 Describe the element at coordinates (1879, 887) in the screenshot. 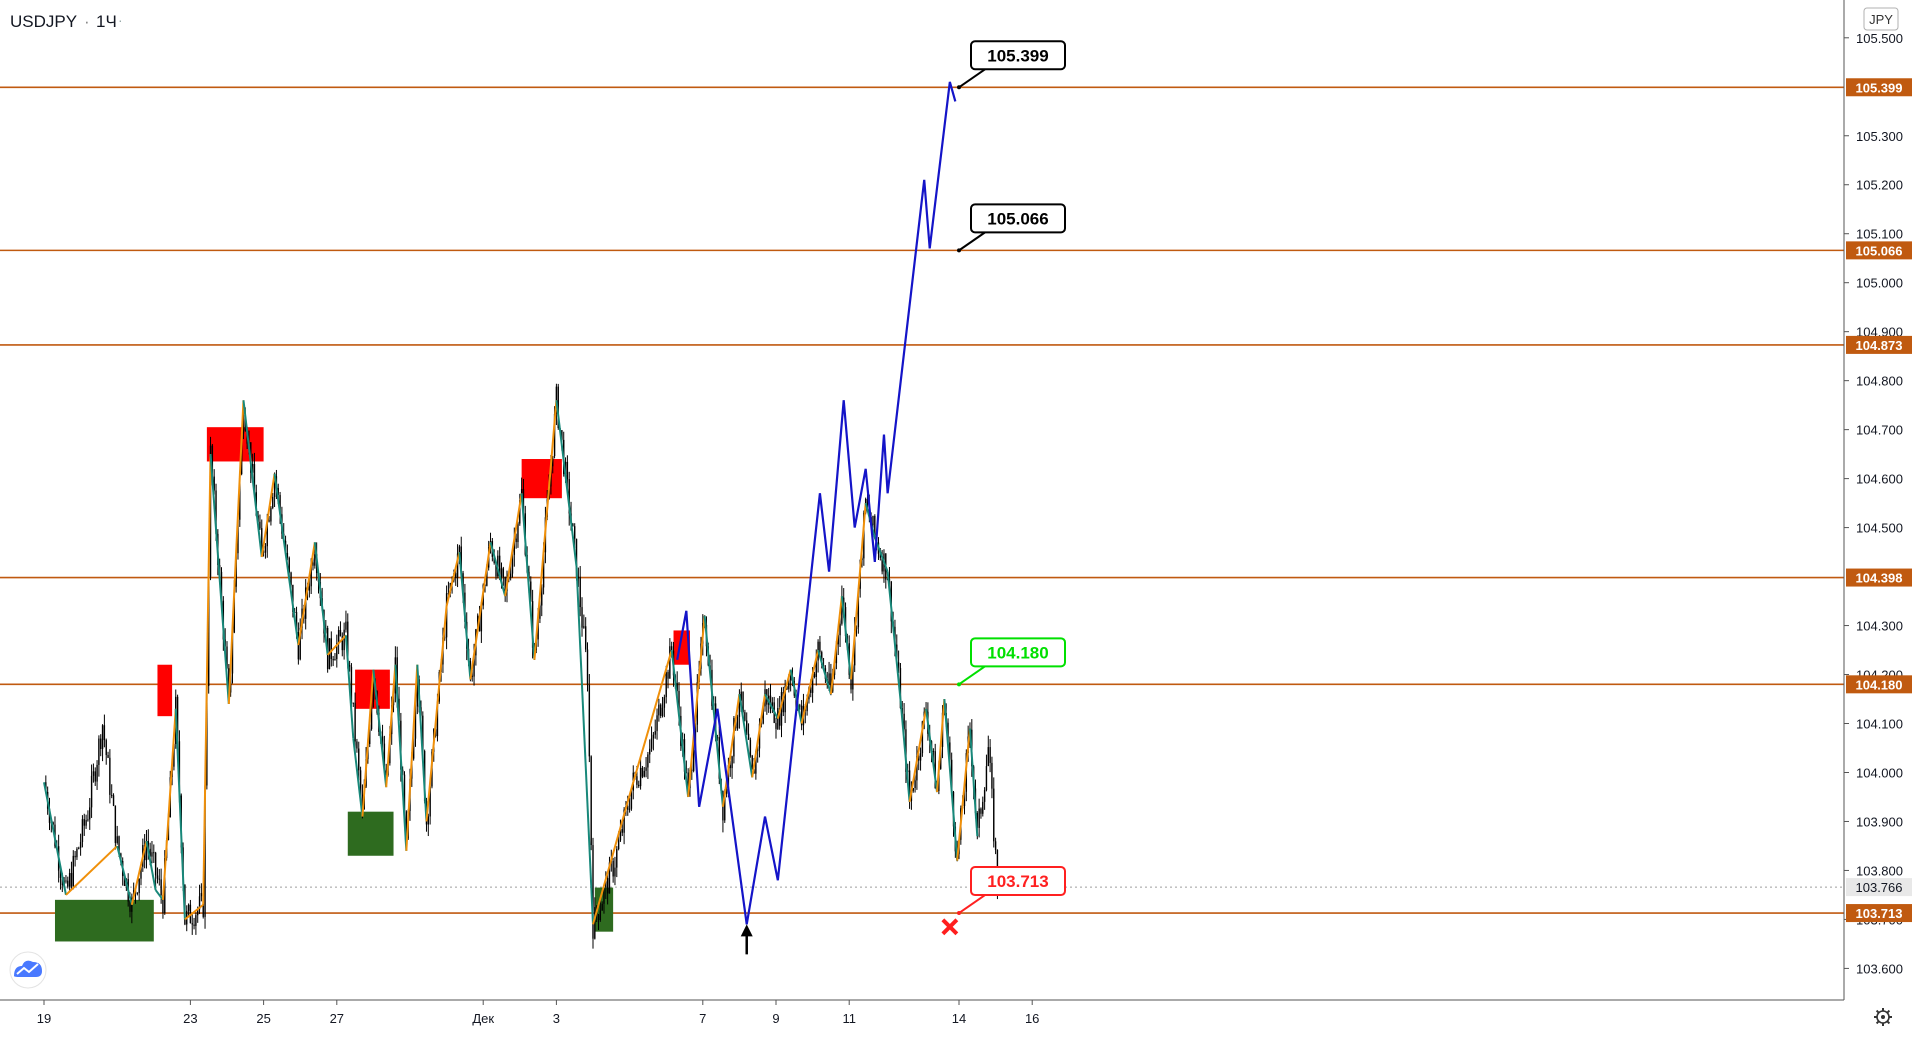

I see `current-price-tag` at that location.